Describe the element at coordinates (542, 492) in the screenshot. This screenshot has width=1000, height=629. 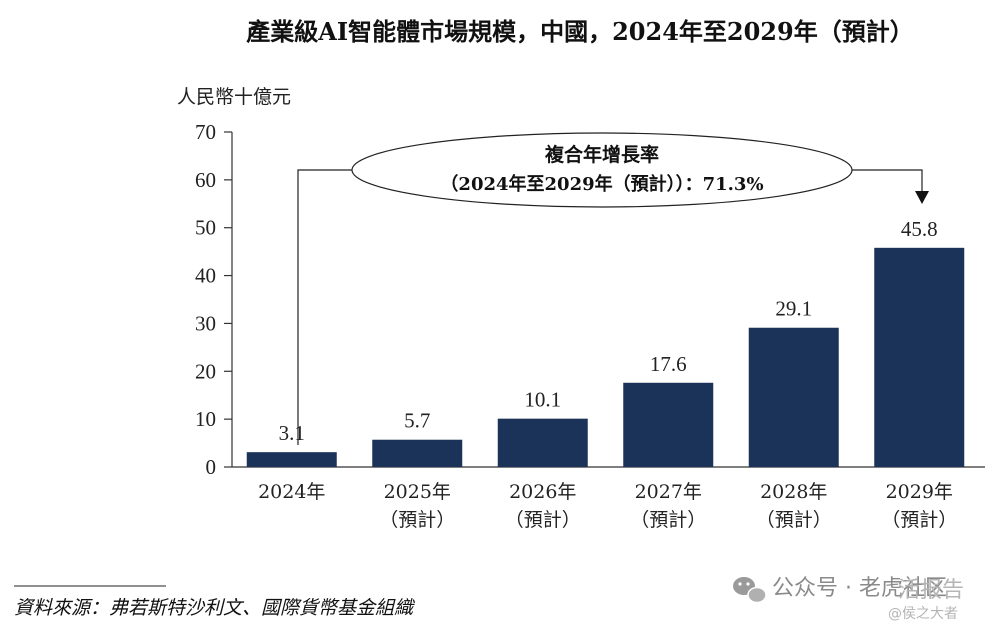
I see `x-tick-label: 2026年` at that location.